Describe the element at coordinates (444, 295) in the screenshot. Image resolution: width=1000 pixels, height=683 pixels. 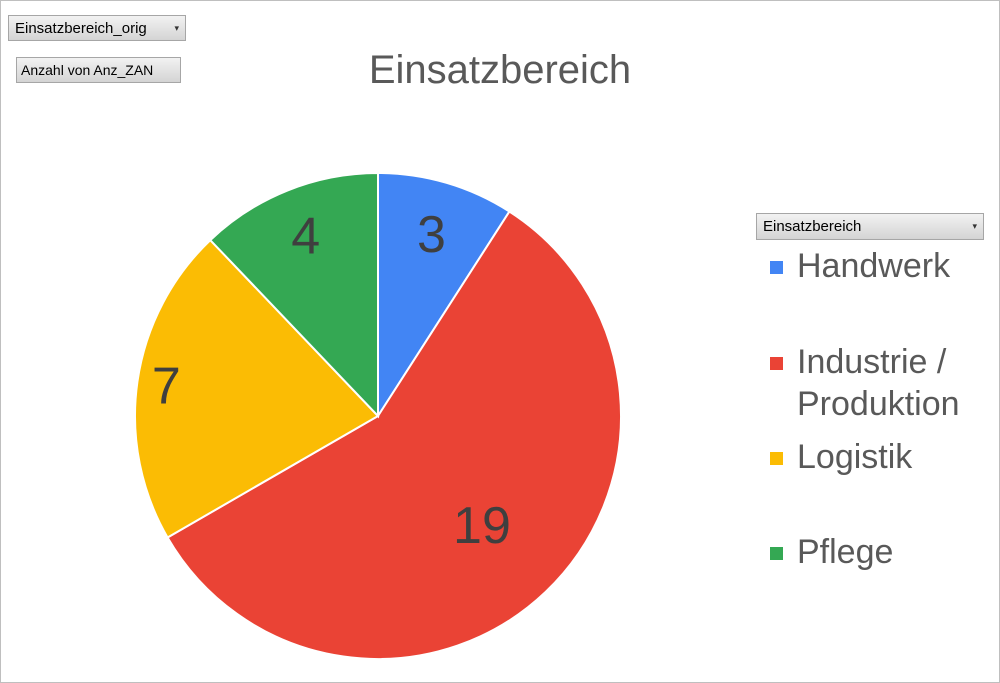
I see `pie-slice-handwerk` at that location.